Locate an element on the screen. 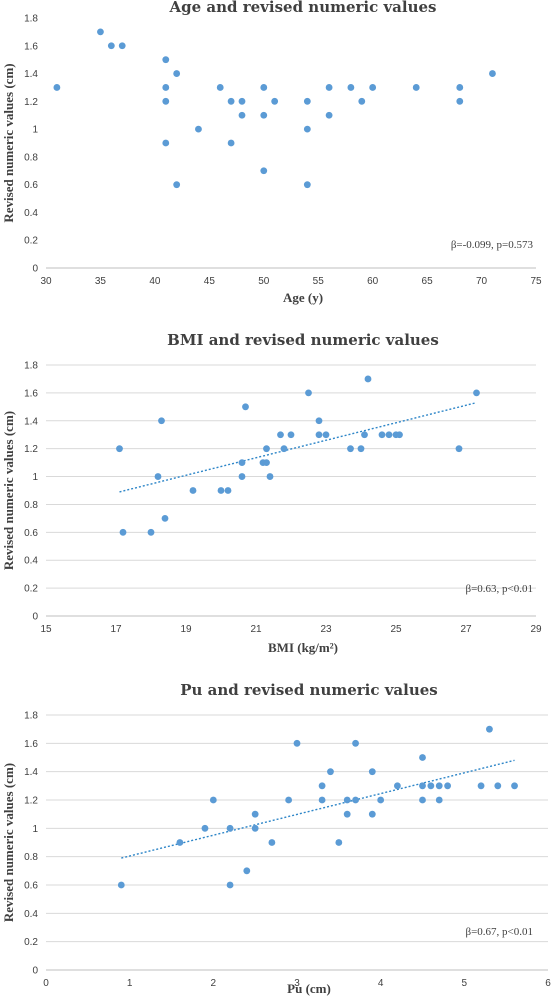 This screenshot has width=553, height=999. age-y-tick-label: 0 is located at coordinates (35, 269).